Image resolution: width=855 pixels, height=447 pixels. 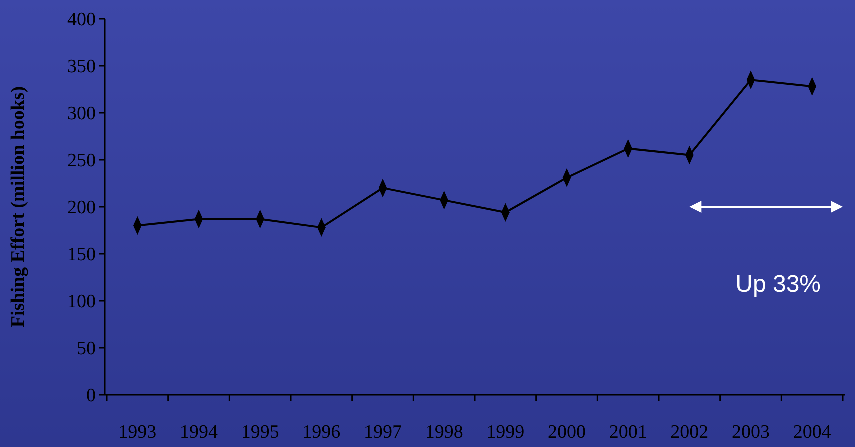 I want to click on y-tick-label: 150, so click(x=82, y=255).